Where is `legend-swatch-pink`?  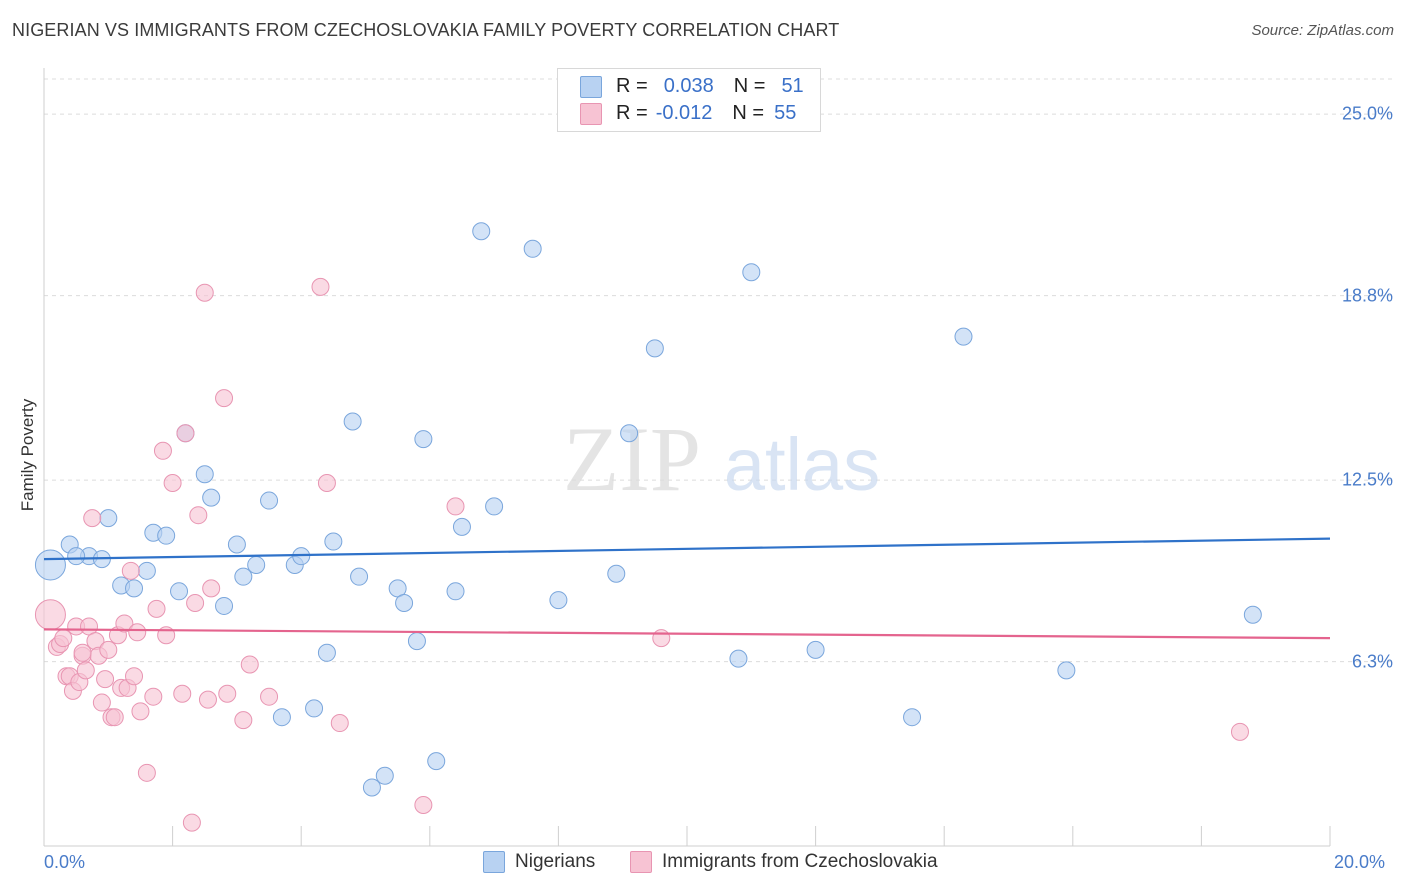
legend-swatch-pink is located at coordinates (591, 114).